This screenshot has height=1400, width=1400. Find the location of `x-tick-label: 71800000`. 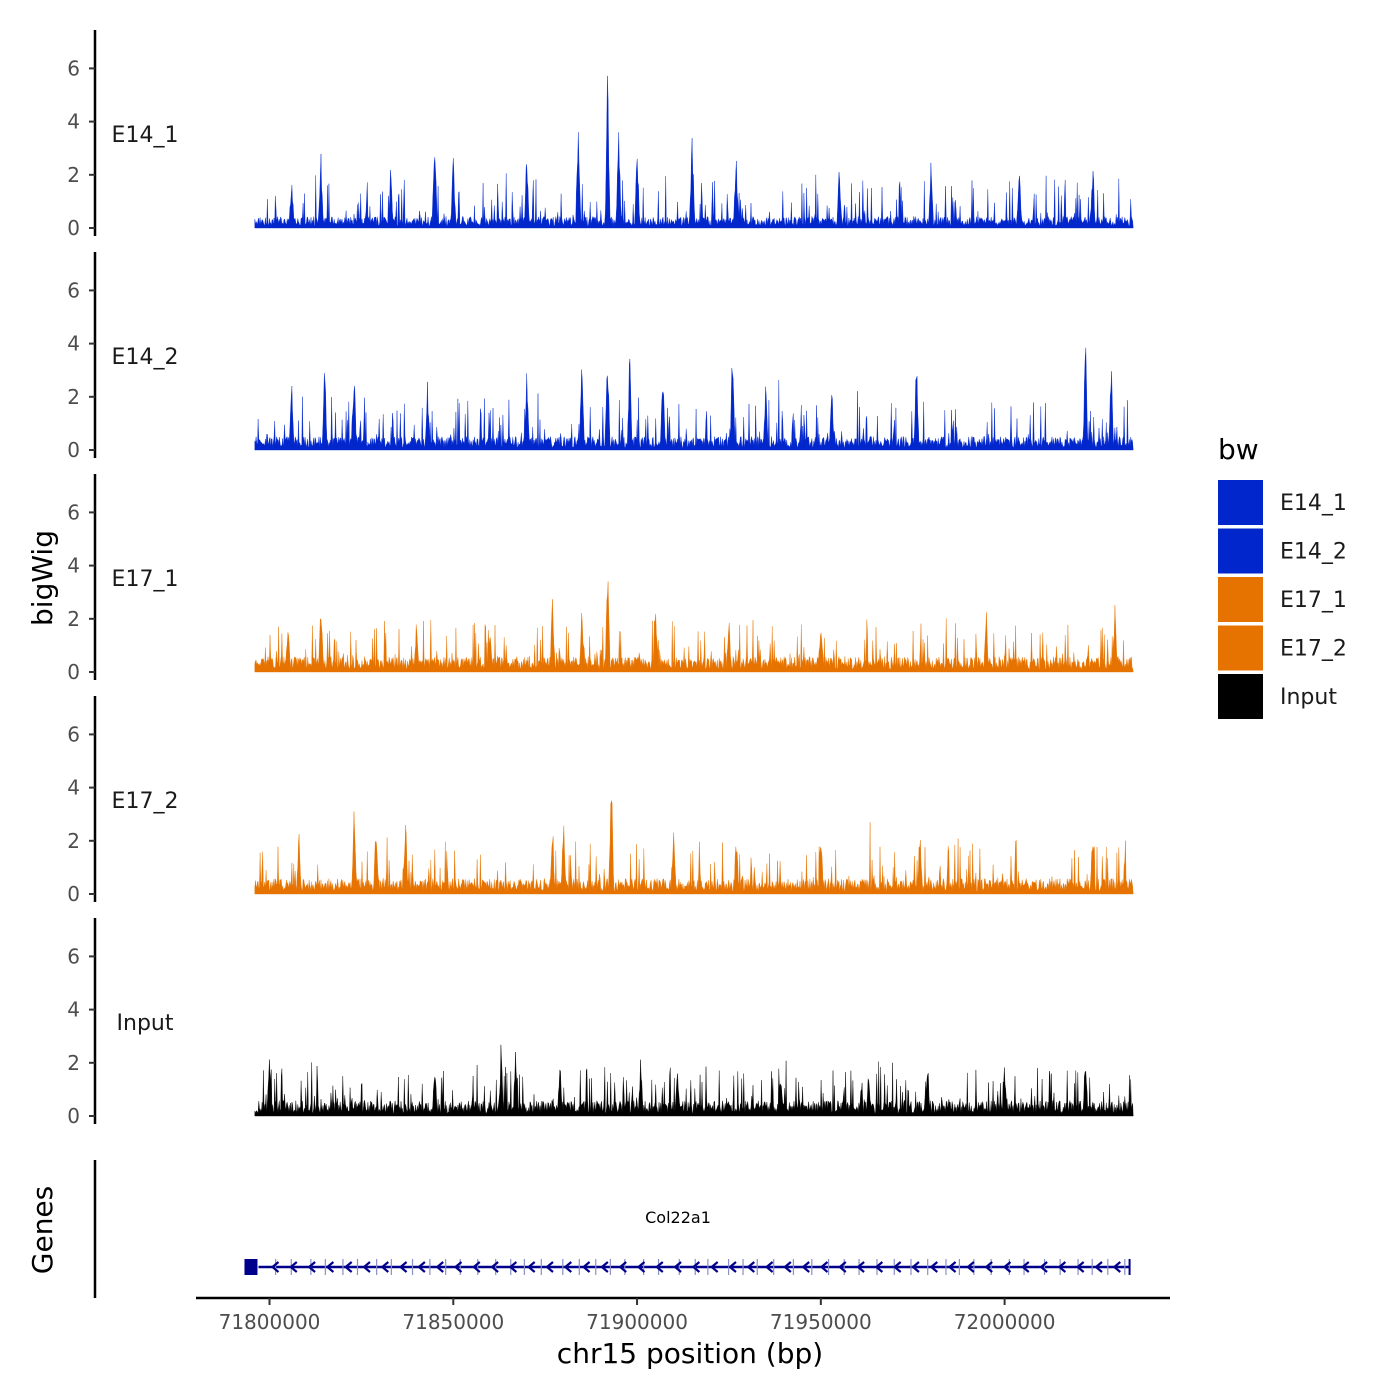

x-tick-label: 71800000 is located at coordinates (270, 1322).